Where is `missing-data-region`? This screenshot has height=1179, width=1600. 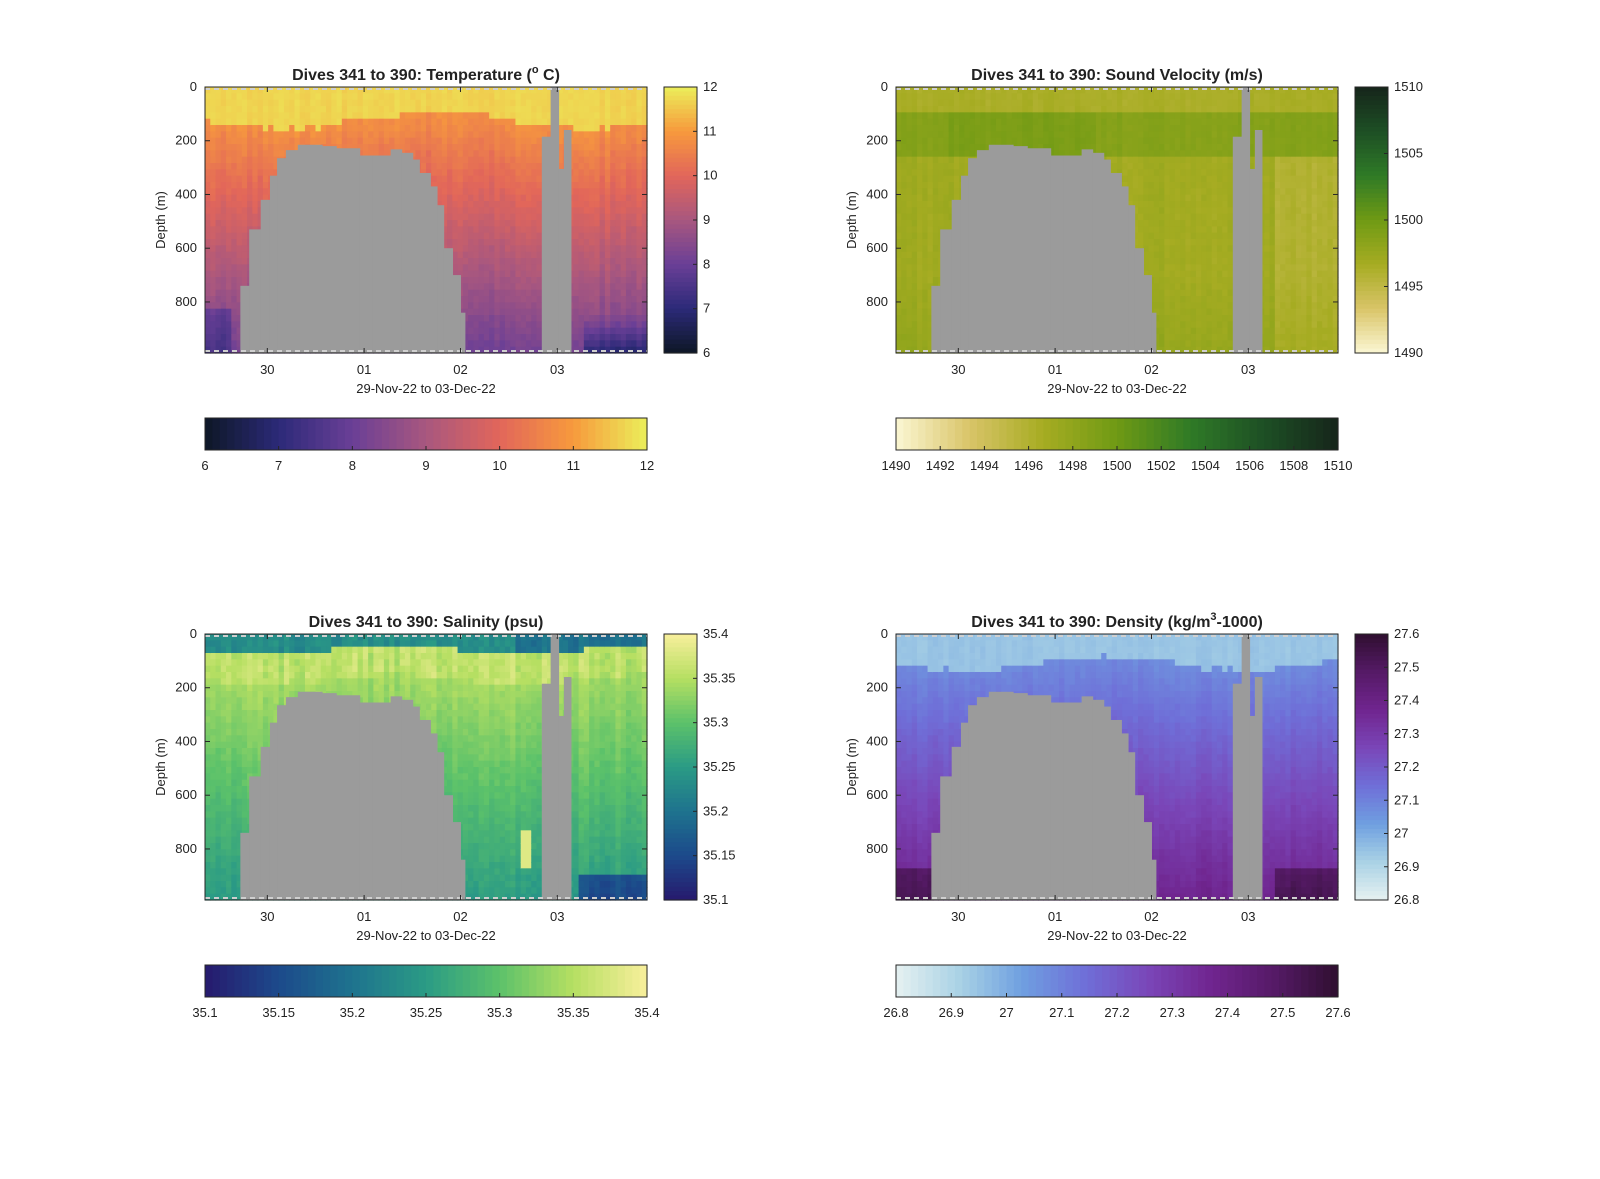
missing-data-region is located at coordinates (416, 256).